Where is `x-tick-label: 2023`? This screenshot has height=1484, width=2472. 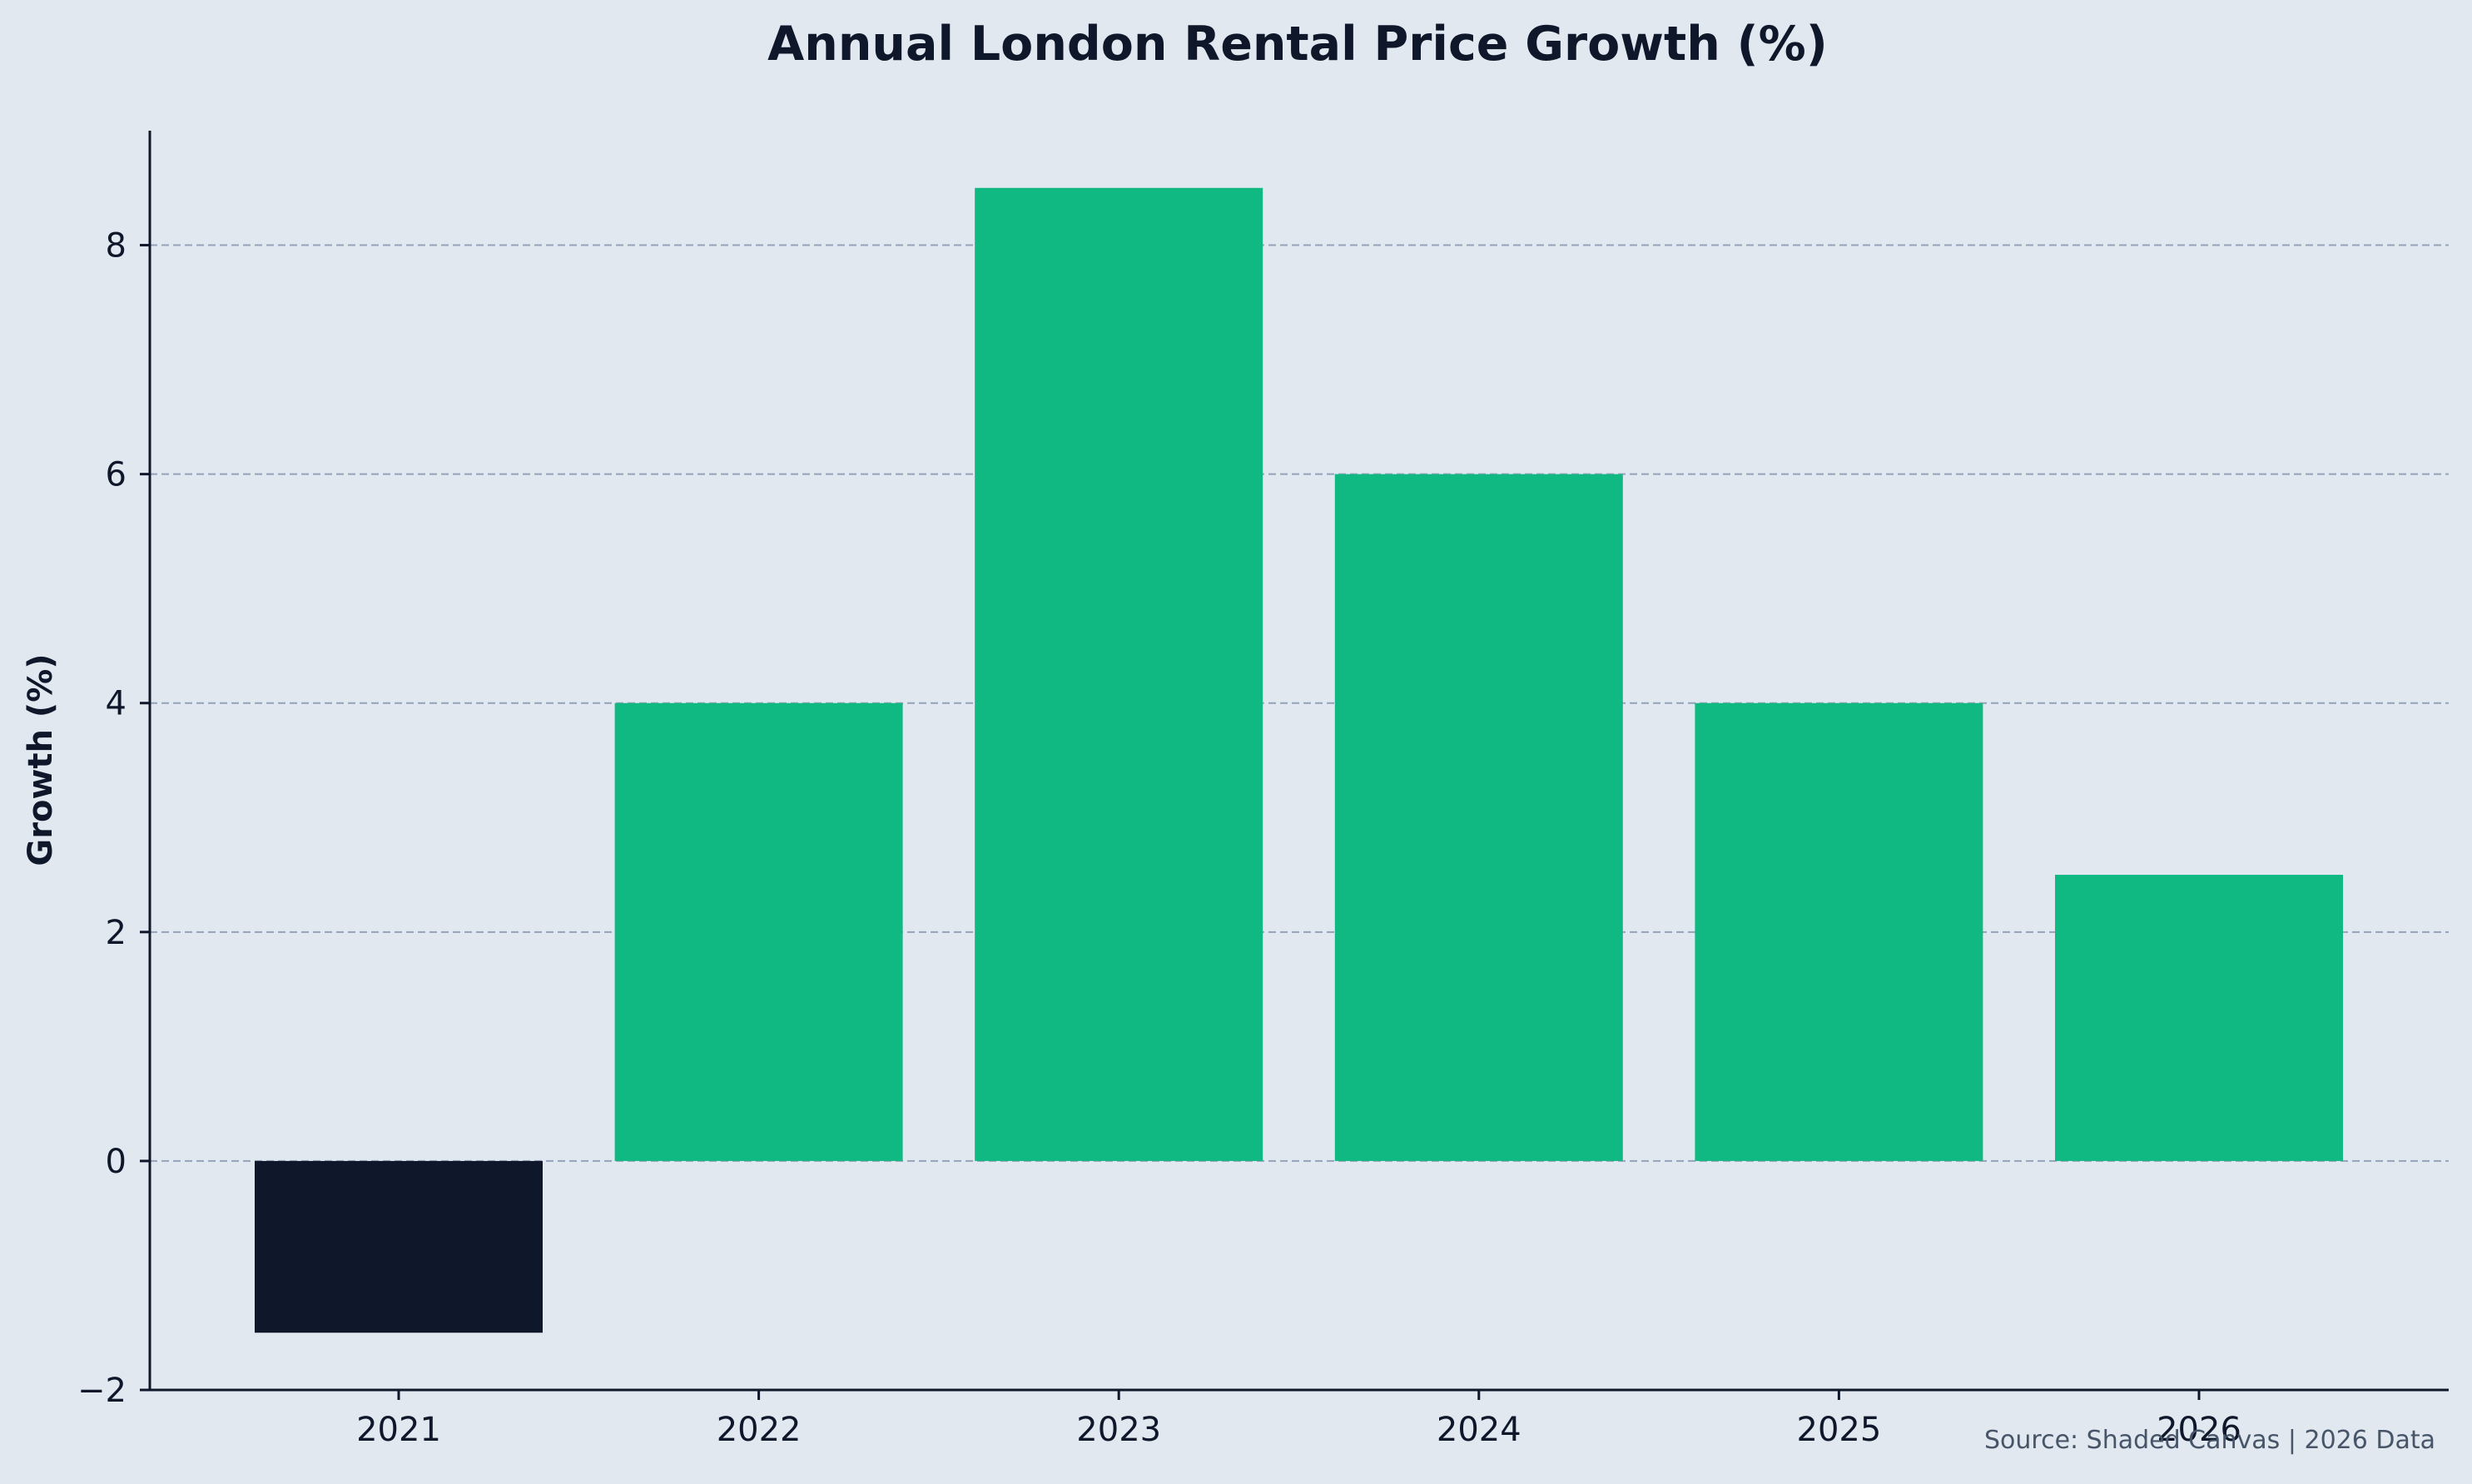 x-tick-label: 2023 is located at coordinates (1118, 1430).